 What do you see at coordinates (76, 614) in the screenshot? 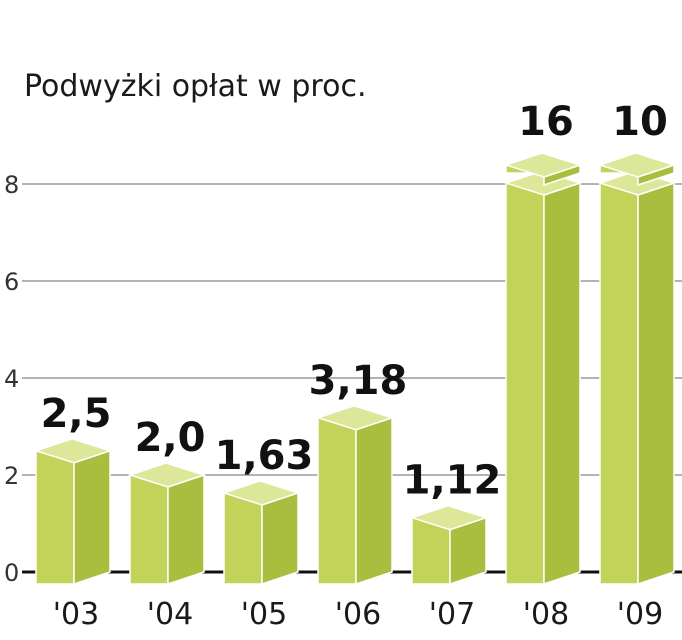
I see `x-tick-label: '03` at bounding box center [76, 614].